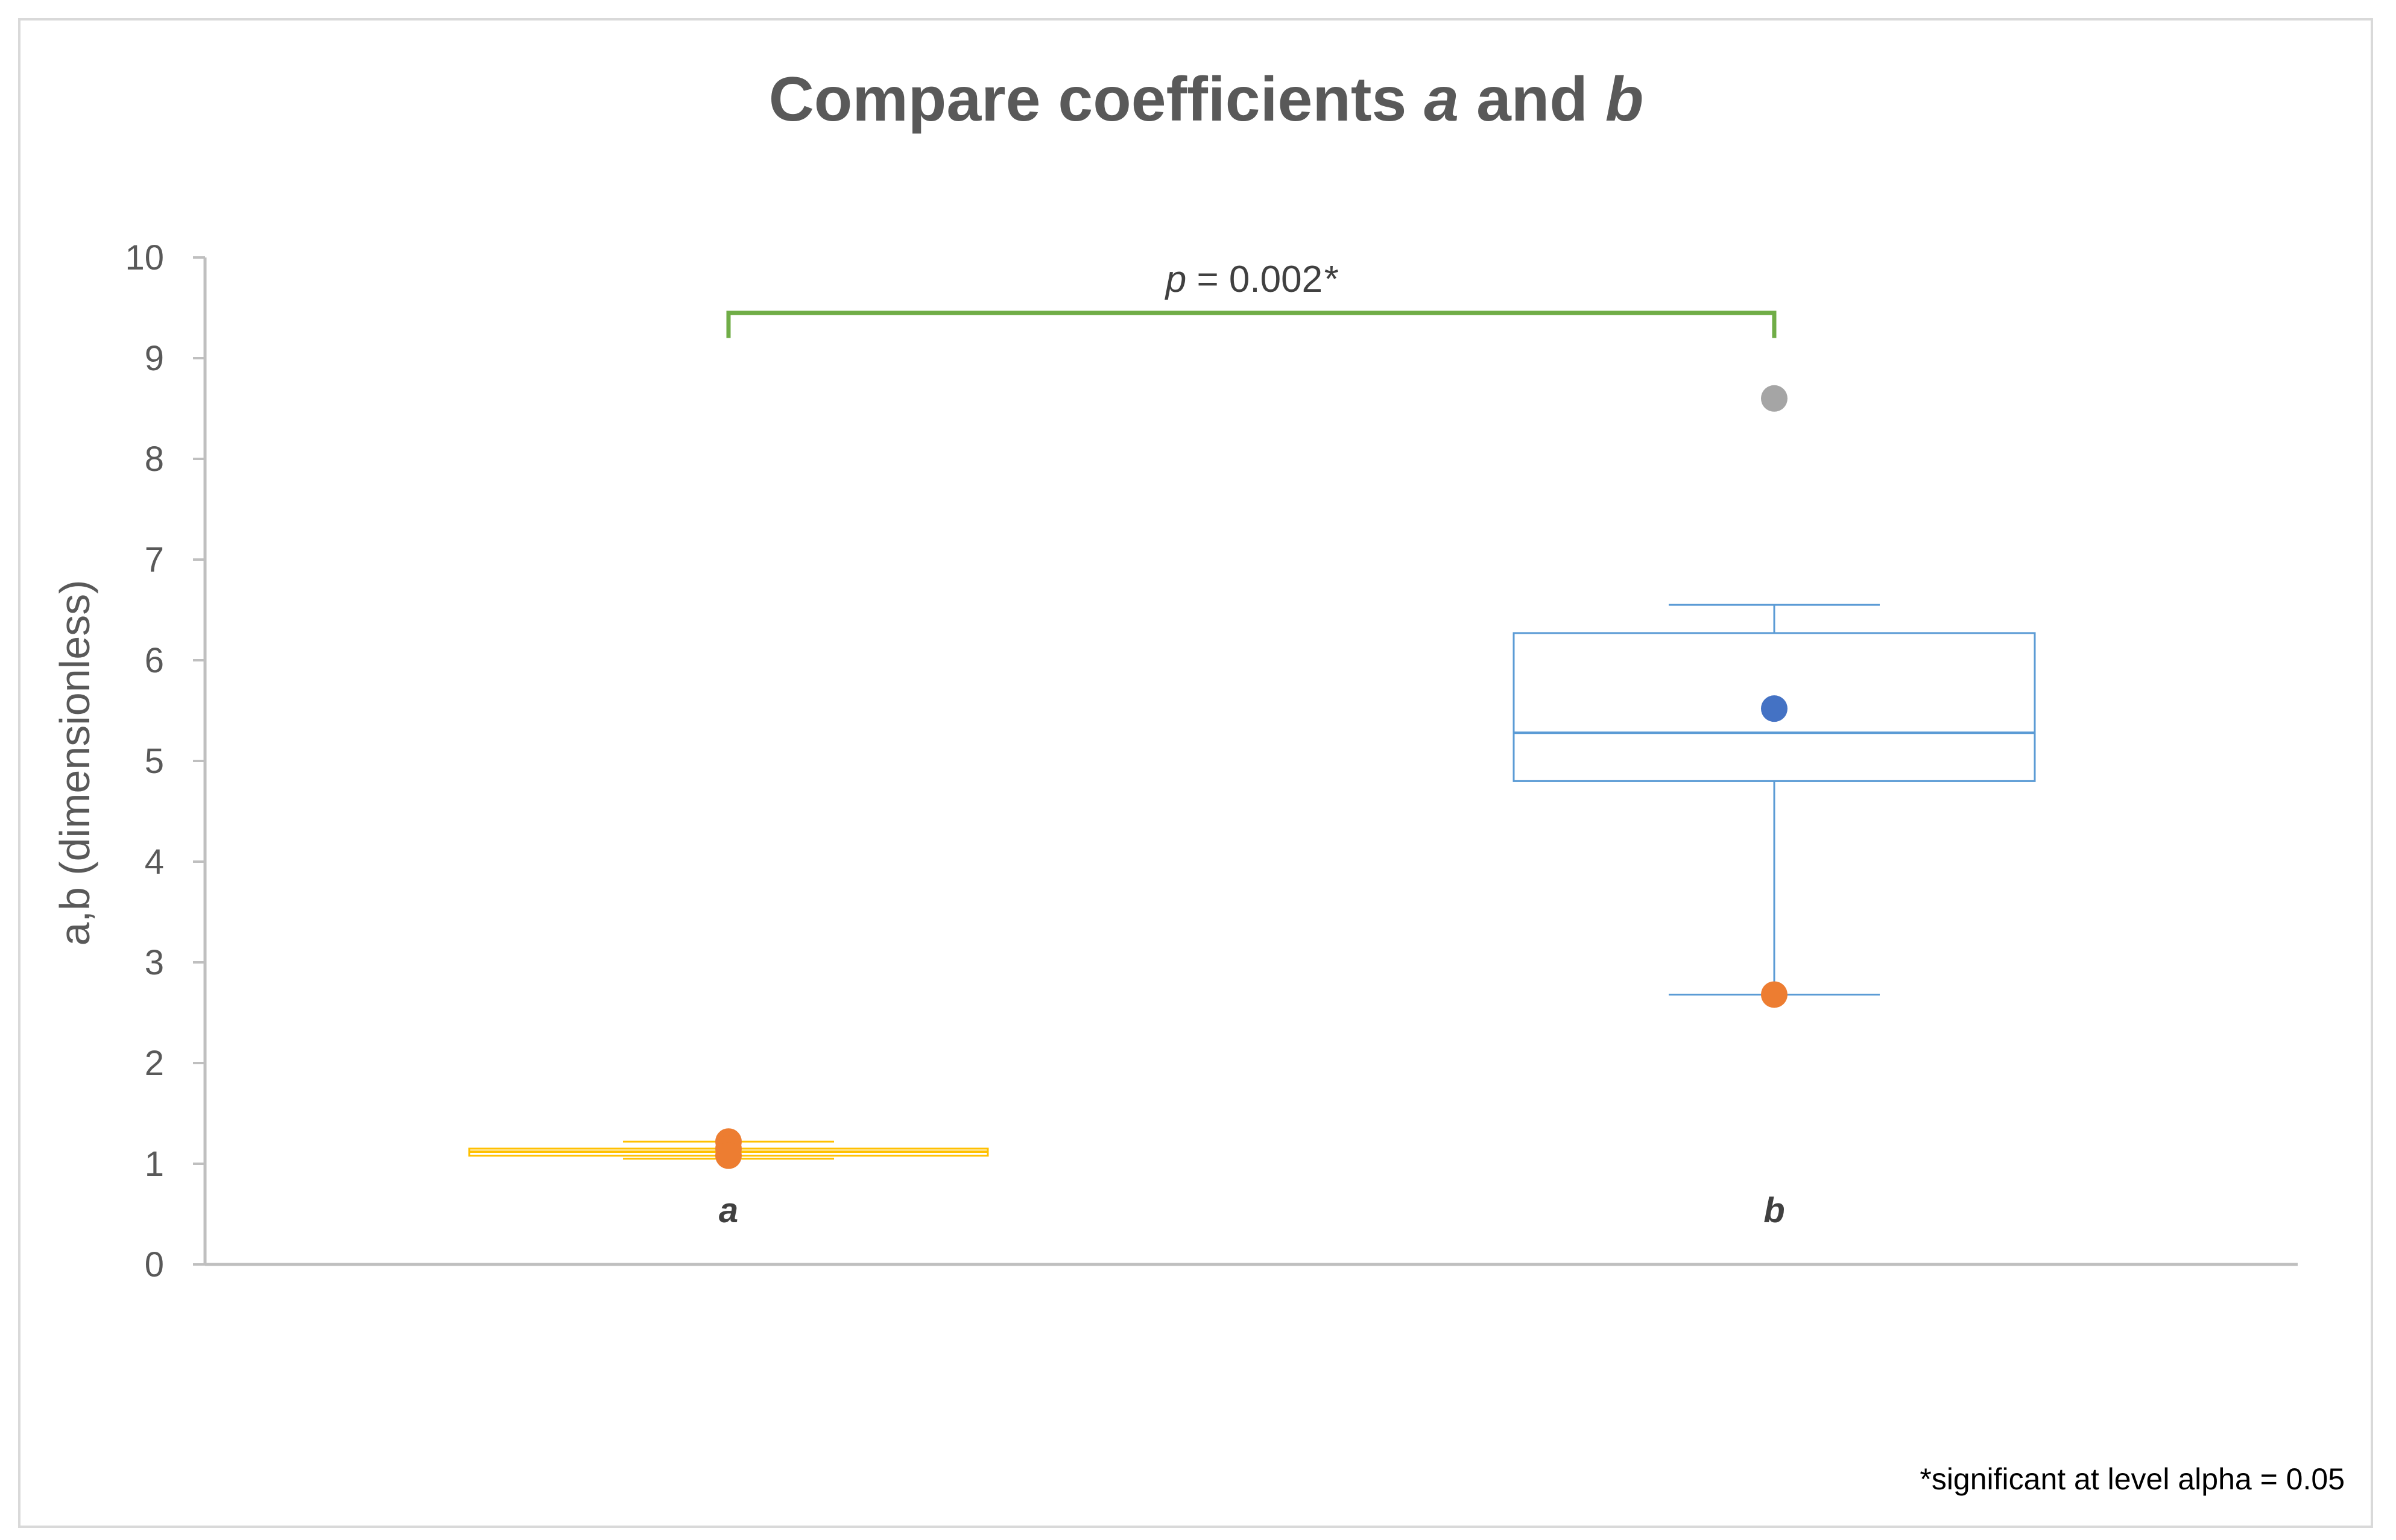 The image size is (2396, 1540). What do you see at coordinates (1096, 99) in the screenshot?
I see `title-prefix: Compare coefficients` at bounding box center [1096, 99].